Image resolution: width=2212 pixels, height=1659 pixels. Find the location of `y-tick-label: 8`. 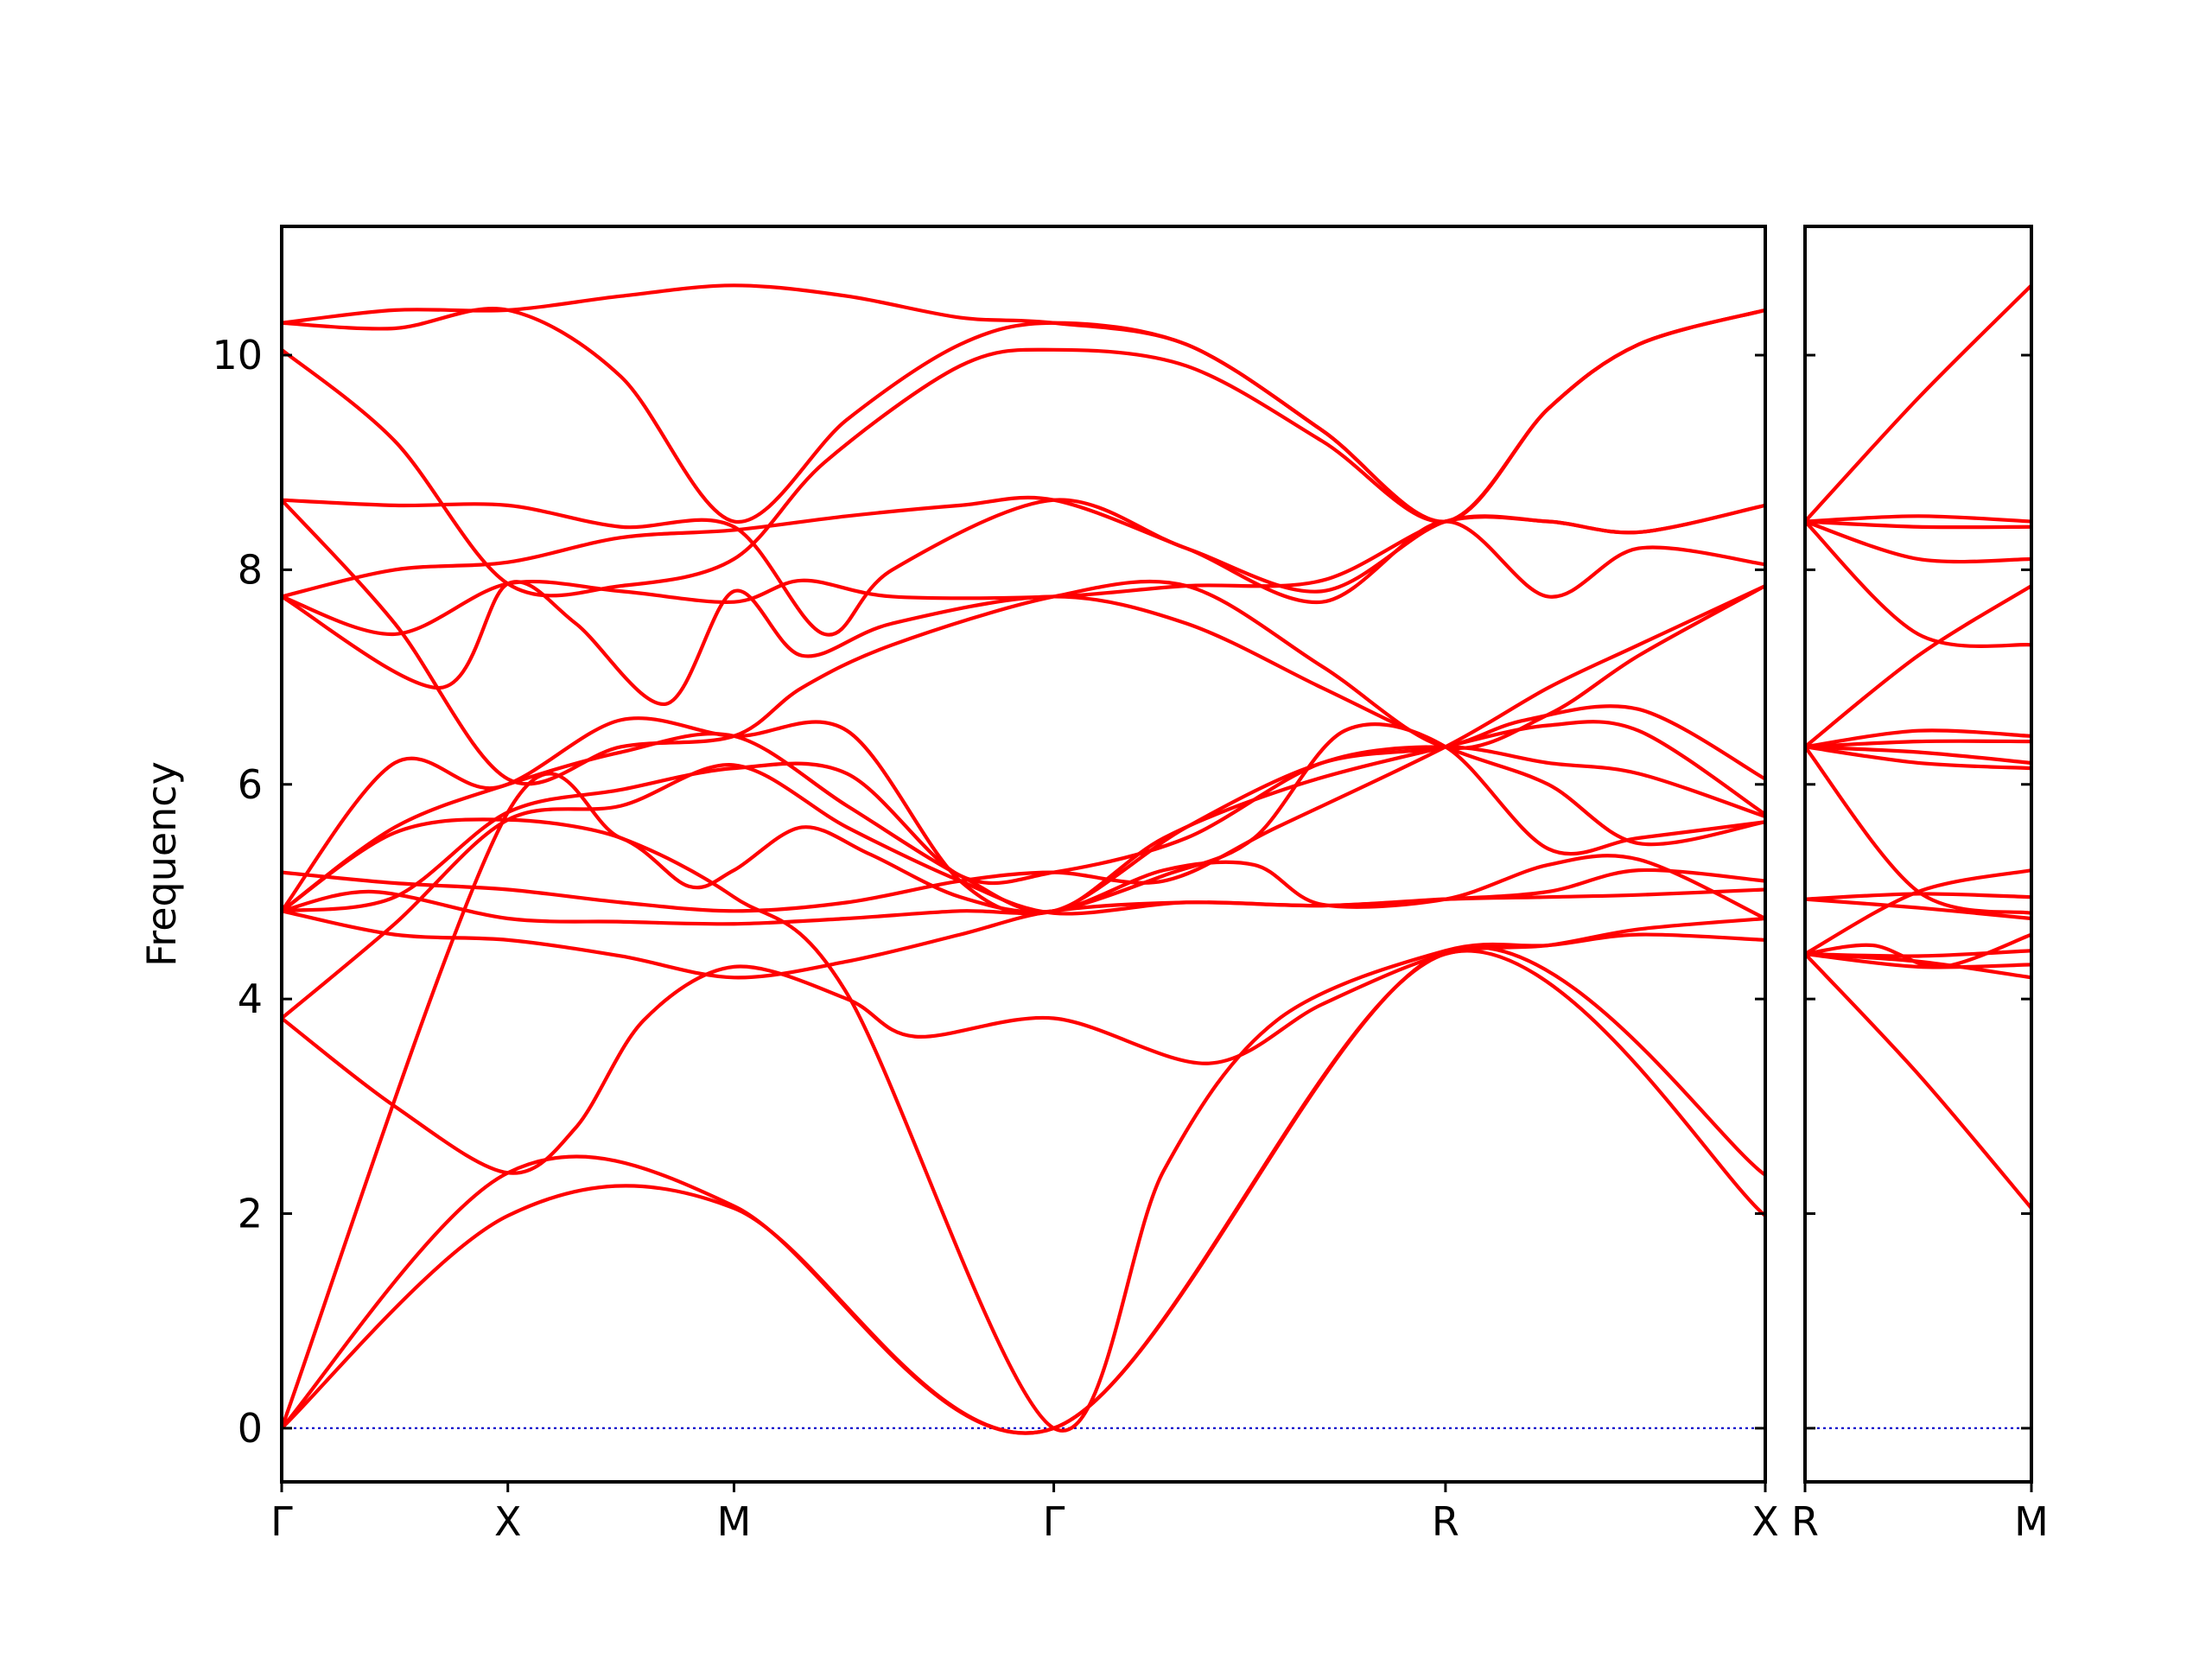

y-tick-label: 8 is located at coordinates (250, 569).